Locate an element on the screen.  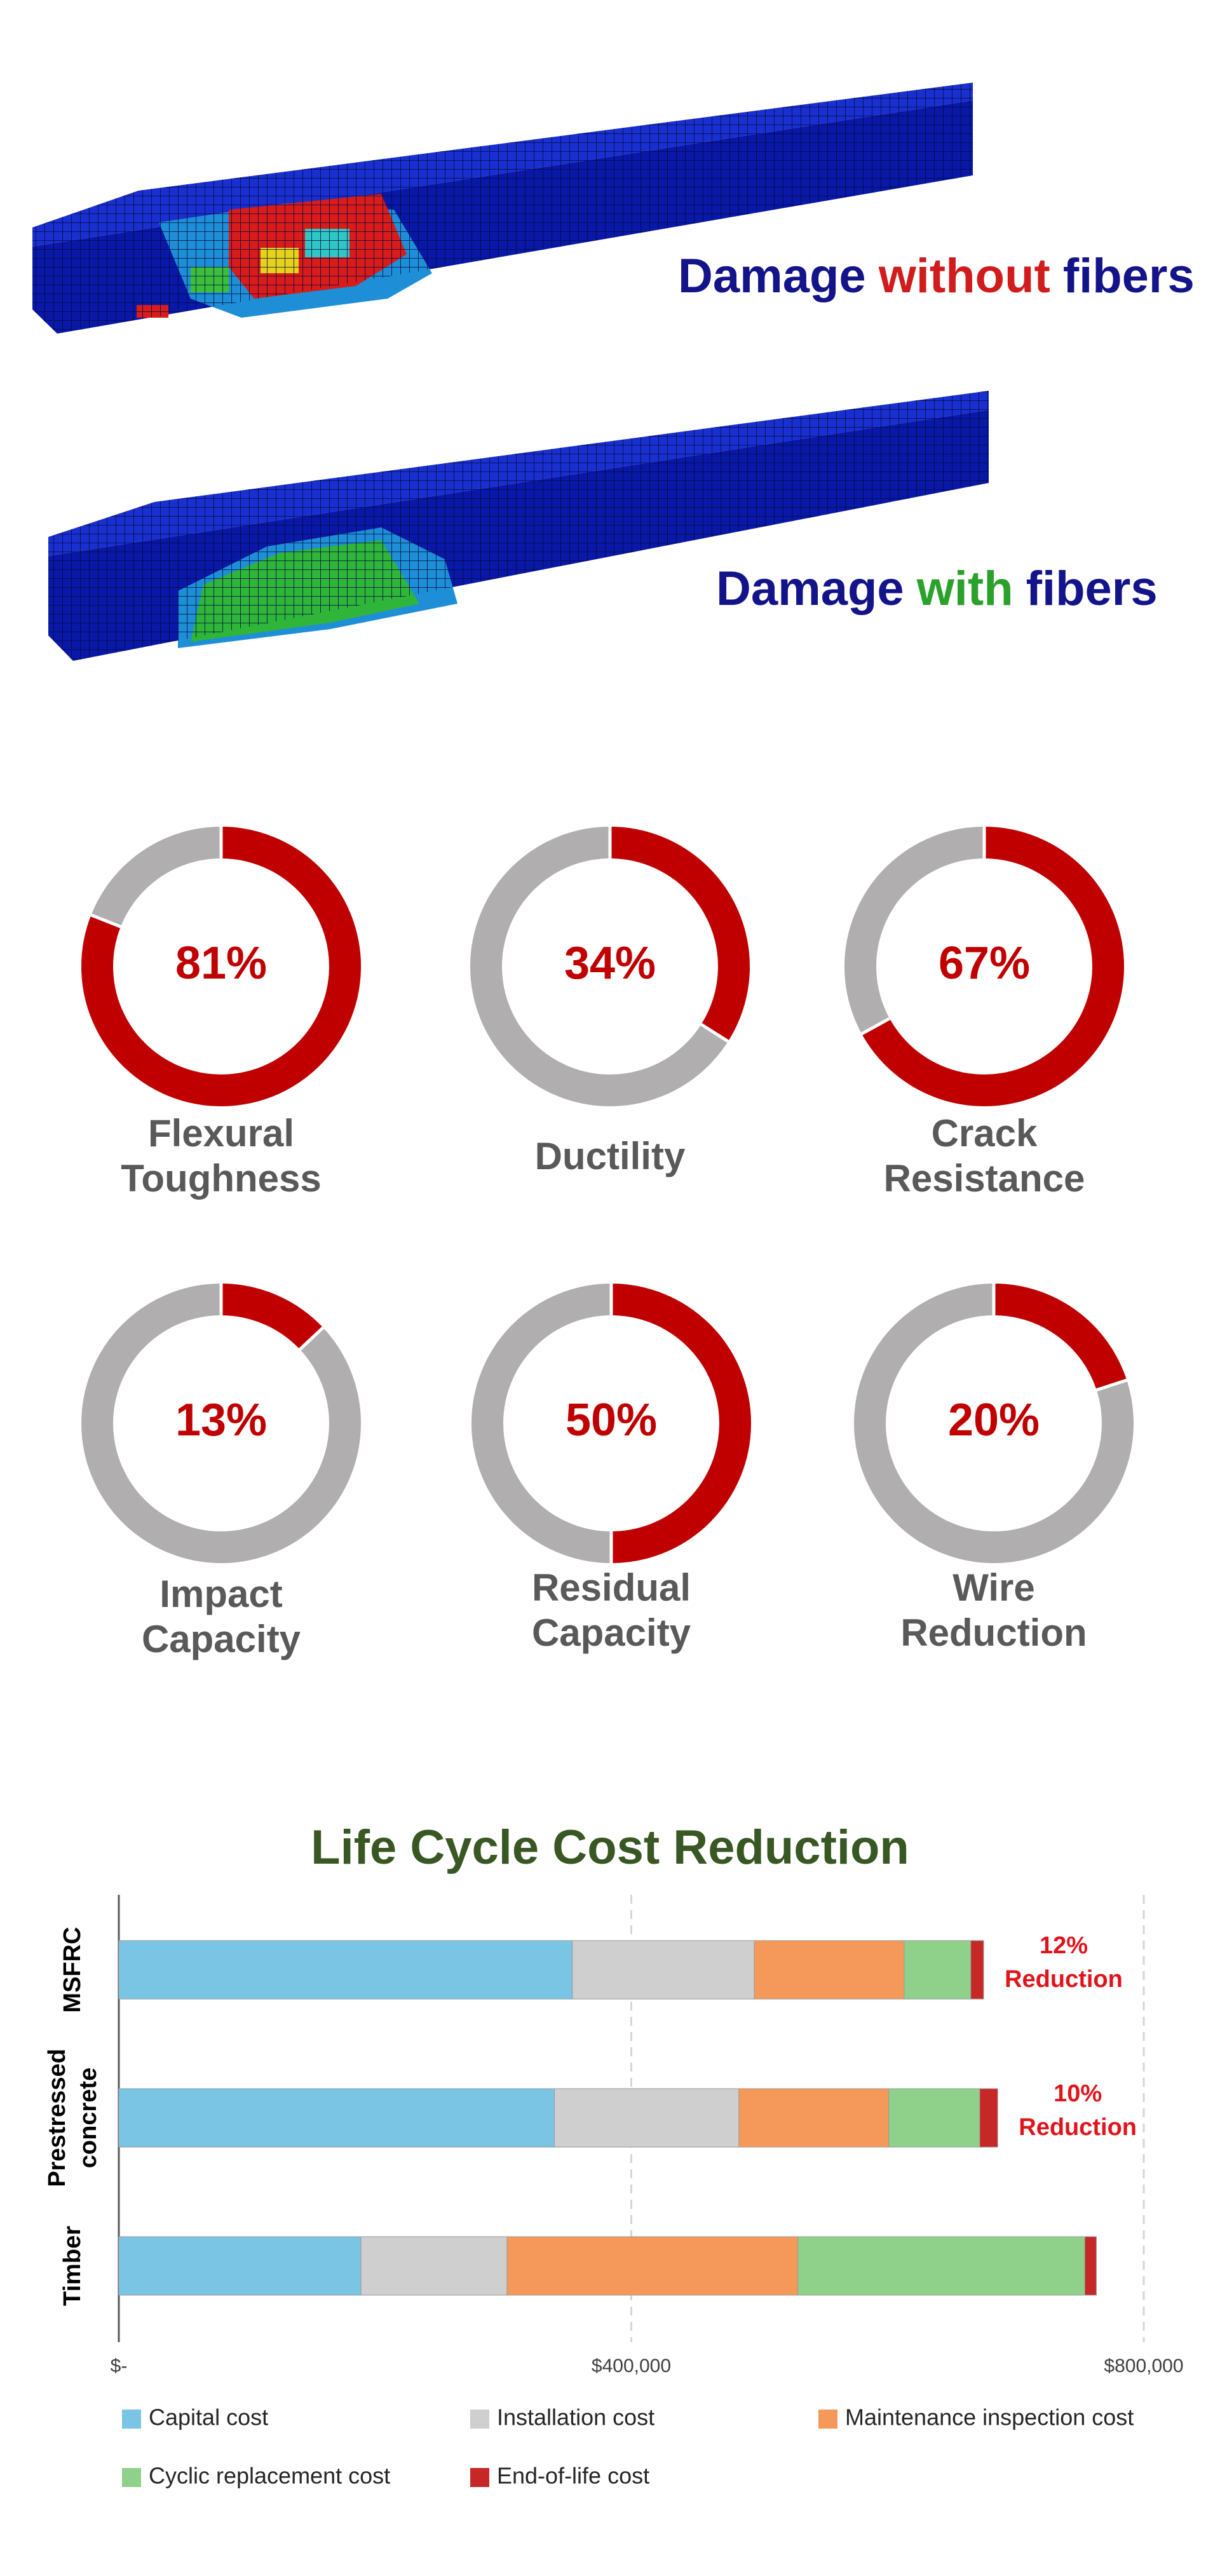
donut-title: Wire Reduction is located at coordinates (993, 1610).